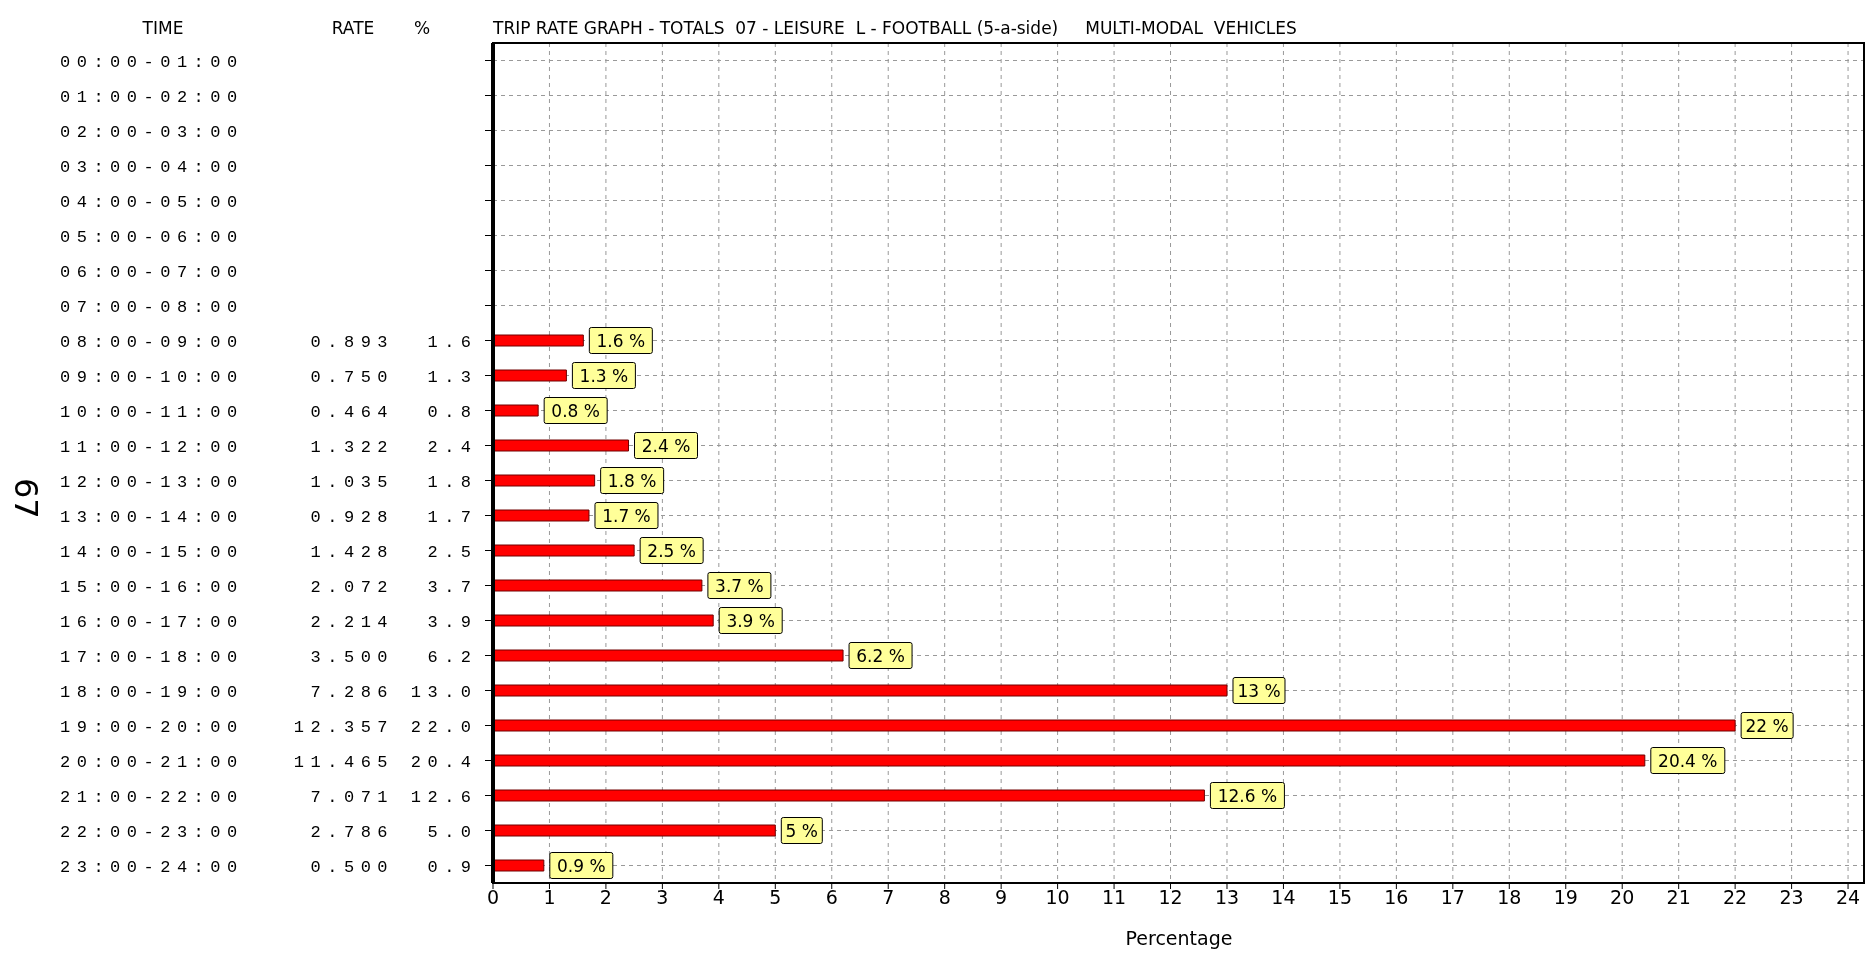 This screenshot has height=967, width=1872. I want to click on x-tick-label: 4, so click(718, 897).